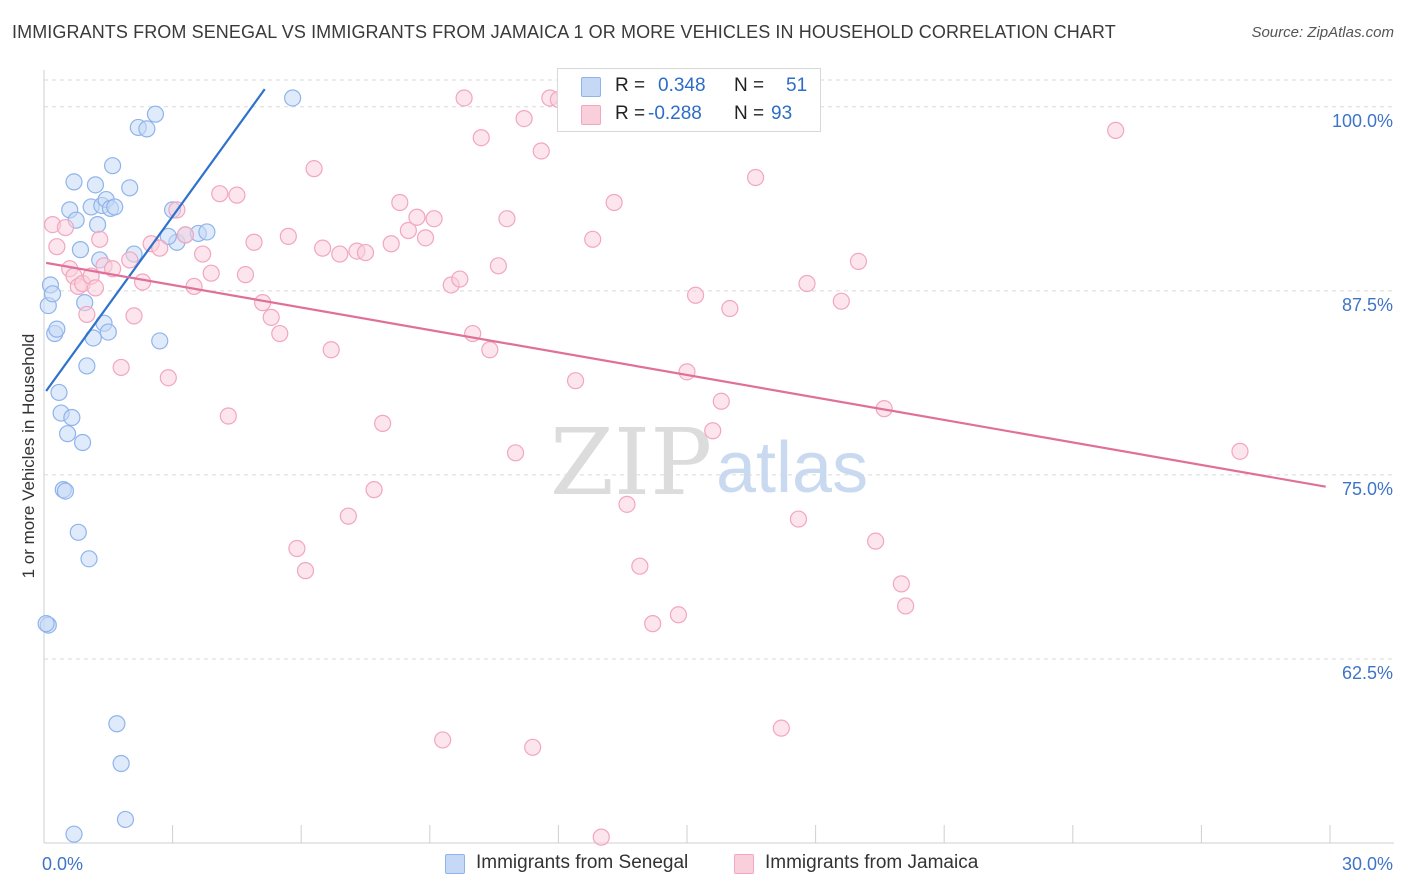 The image size is (1406, 892). Describe the element at coordinates (749, 85) in the screenshot. I see `n-label: N =` at that location.